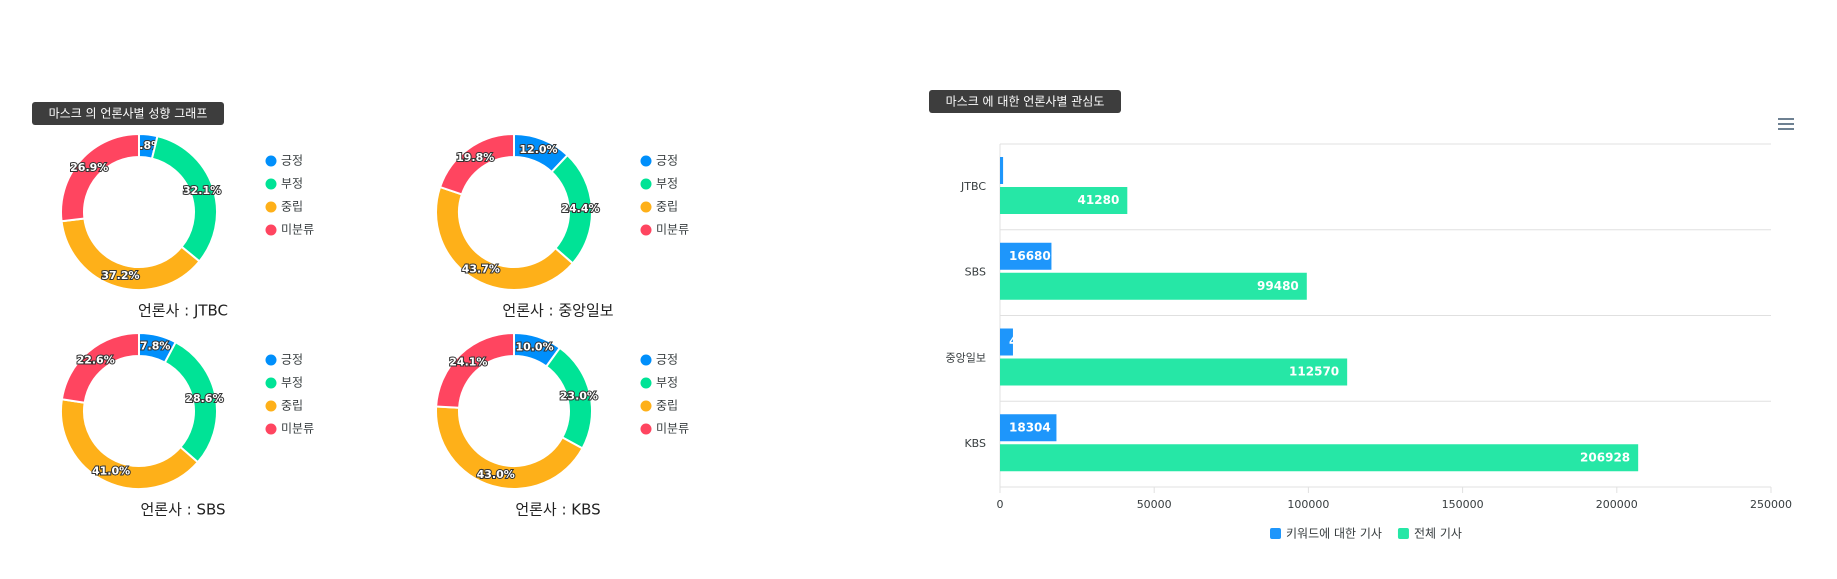 The height and width of the screenshot is (579, 1837). What do you see at coordinates (1605, 457) in the screenshot?
I see `data-label: 206928` at bounding box center [1605, 457].